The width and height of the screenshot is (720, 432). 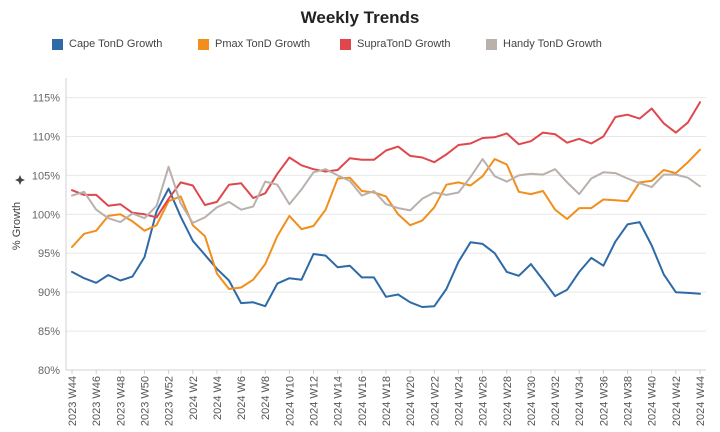 I want to click on x-tick-label: 2024 W40, so click(x=653, y=401).